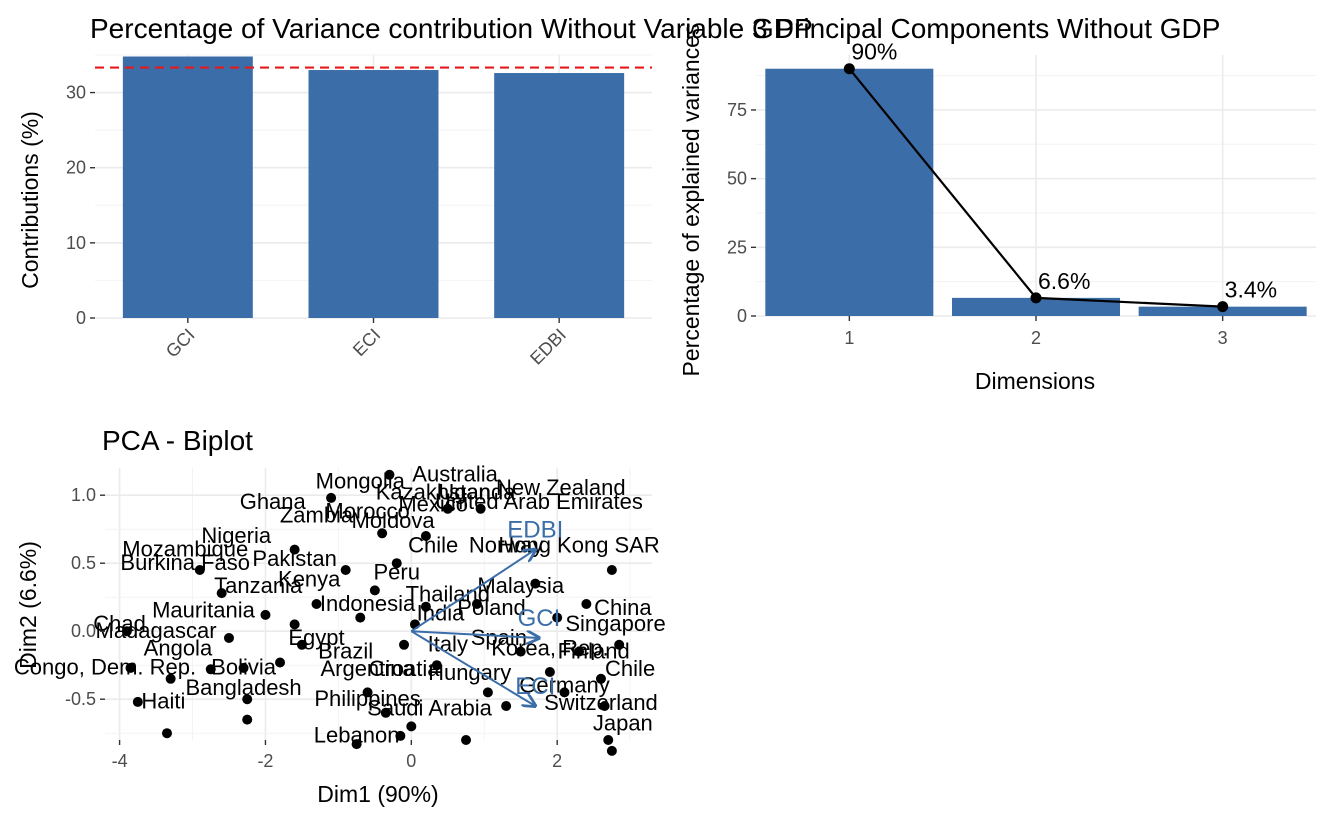 The image size is (1332, 823). Describe the element at coordinates (177, 440) in the screenshot. I see `biplot-title: PCA - Biplot` at that location.